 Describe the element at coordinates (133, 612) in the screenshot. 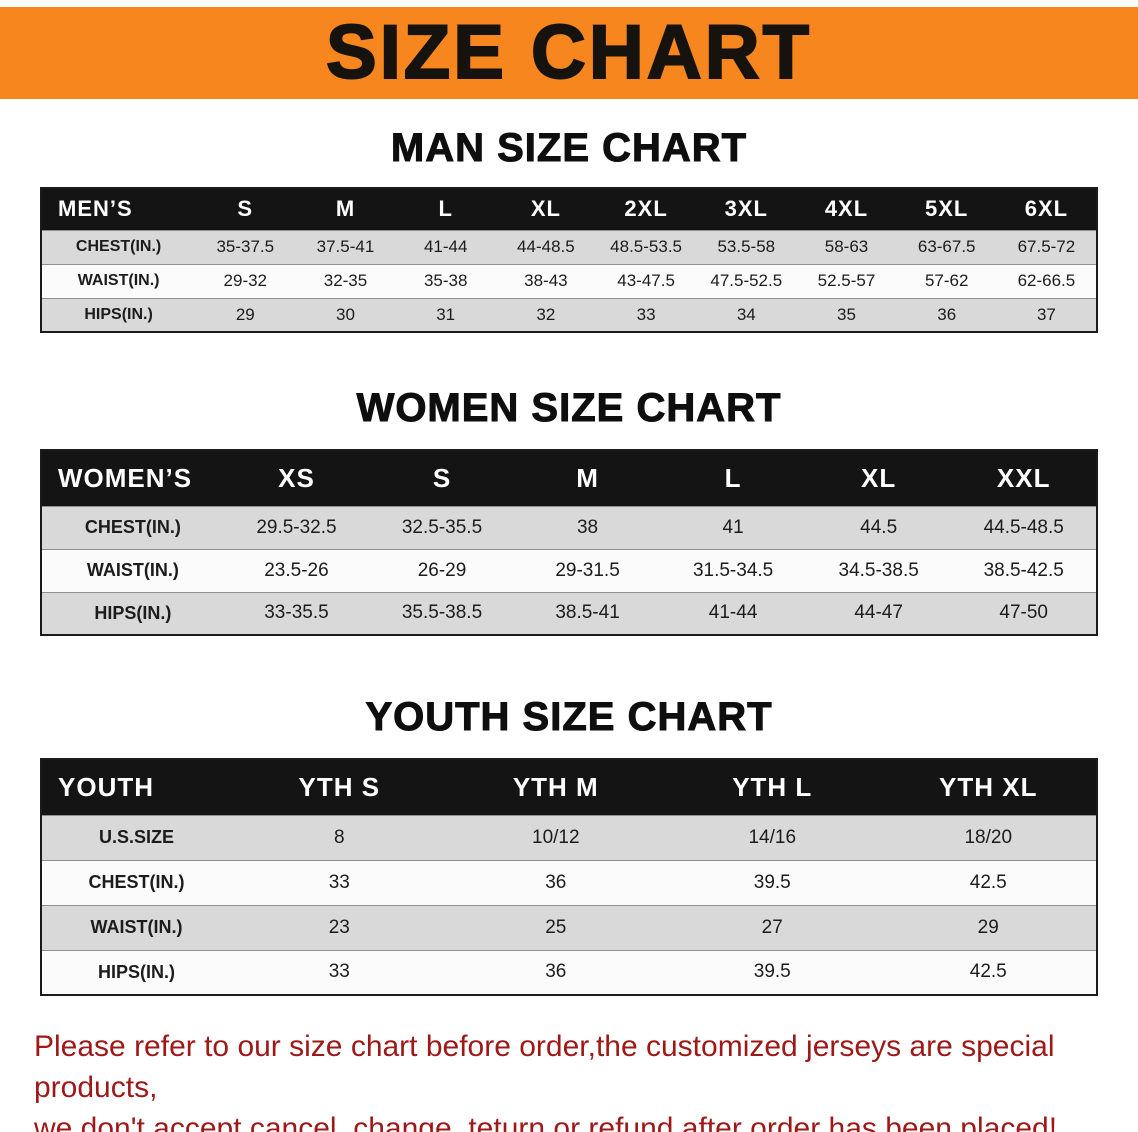

I see `row-label-cell: HIPS(IN.)` at that location.